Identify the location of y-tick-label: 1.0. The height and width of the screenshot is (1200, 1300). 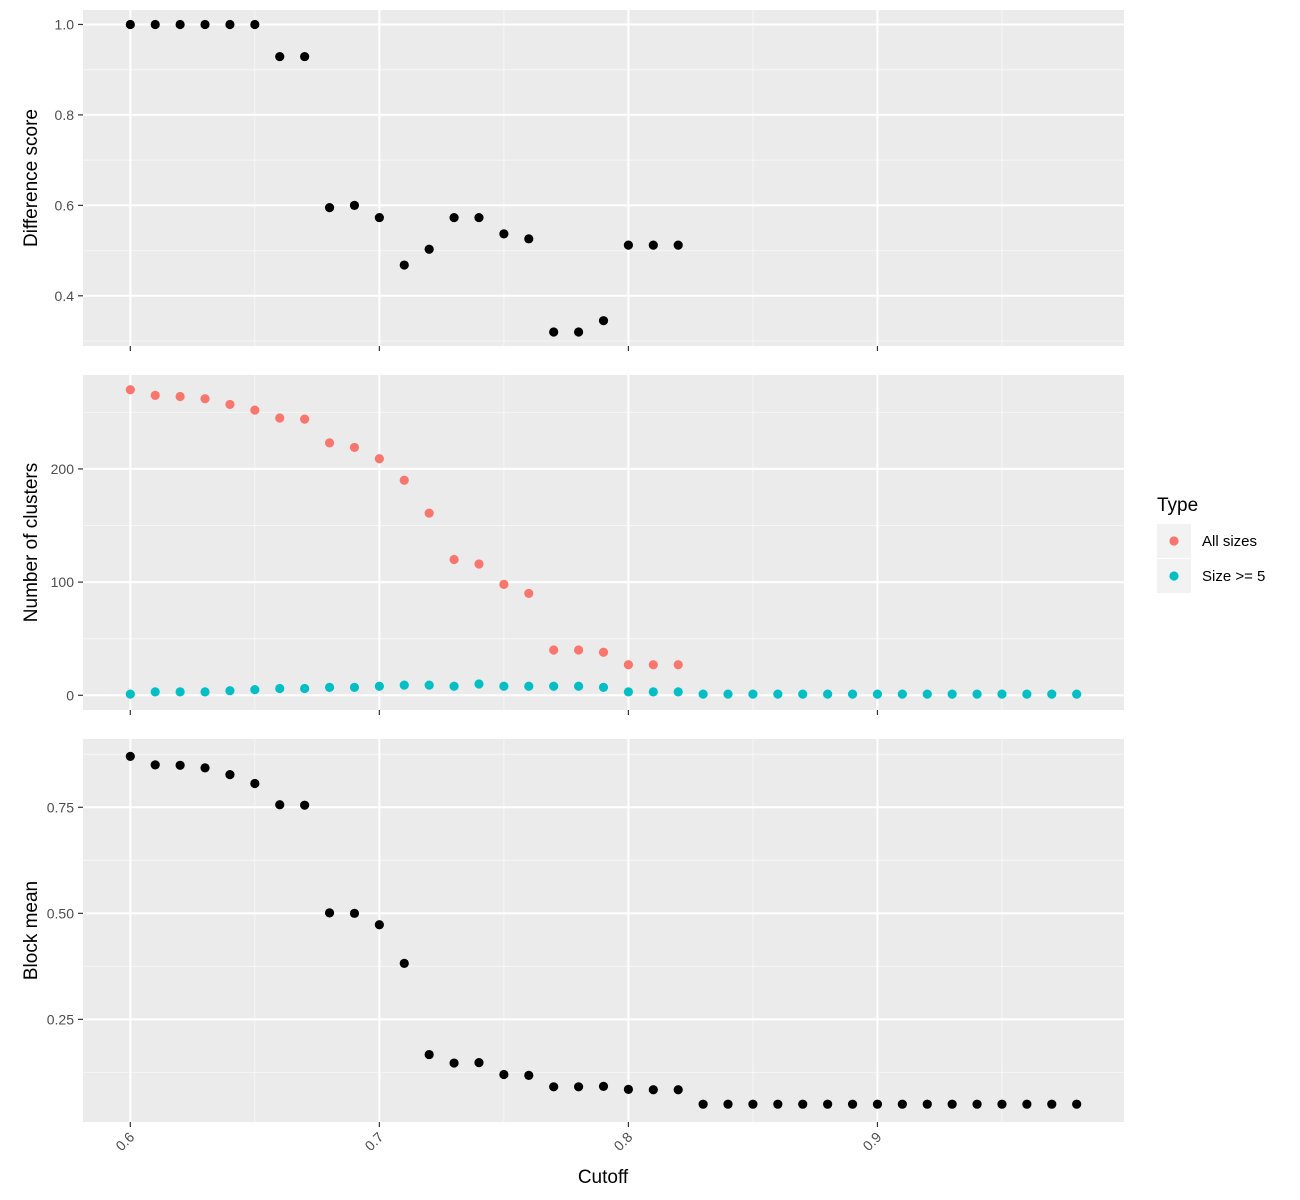
(65, 24).